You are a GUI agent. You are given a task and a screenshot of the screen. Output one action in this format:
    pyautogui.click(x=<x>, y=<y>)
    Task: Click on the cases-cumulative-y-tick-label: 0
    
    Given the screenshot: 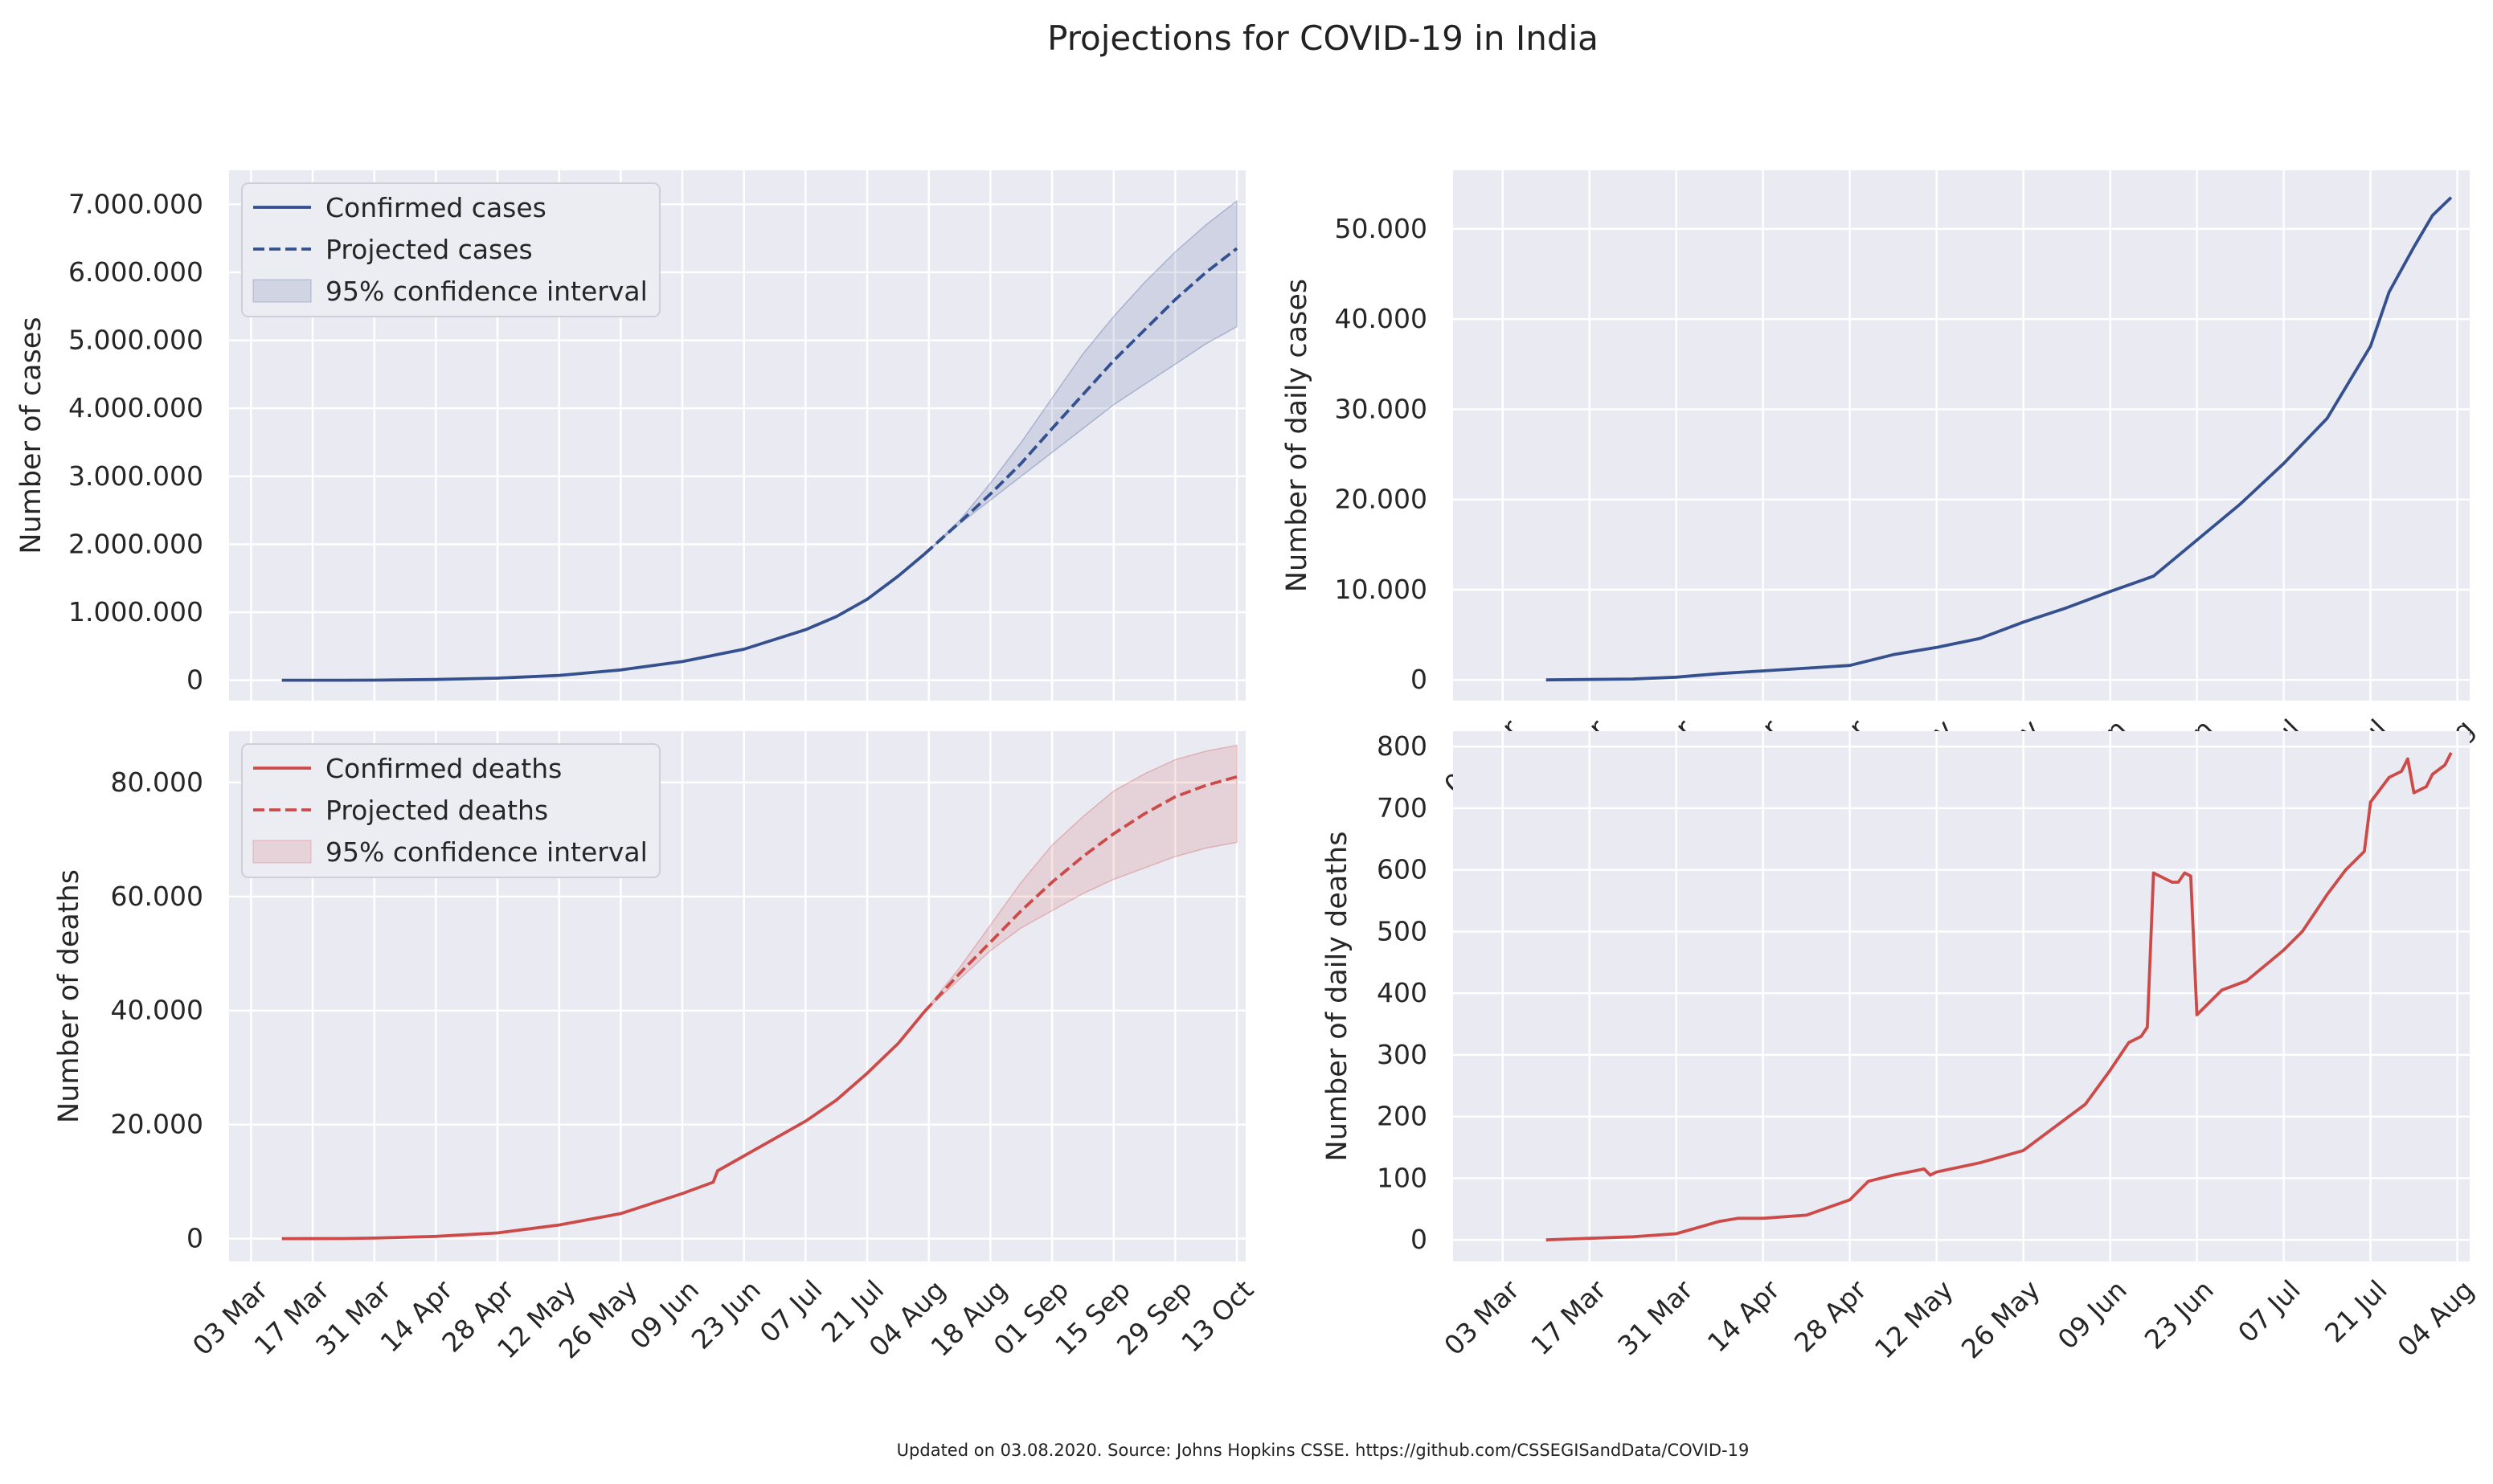 What is the action you would take?
    pyautogui.click(x=195, y=680)
    